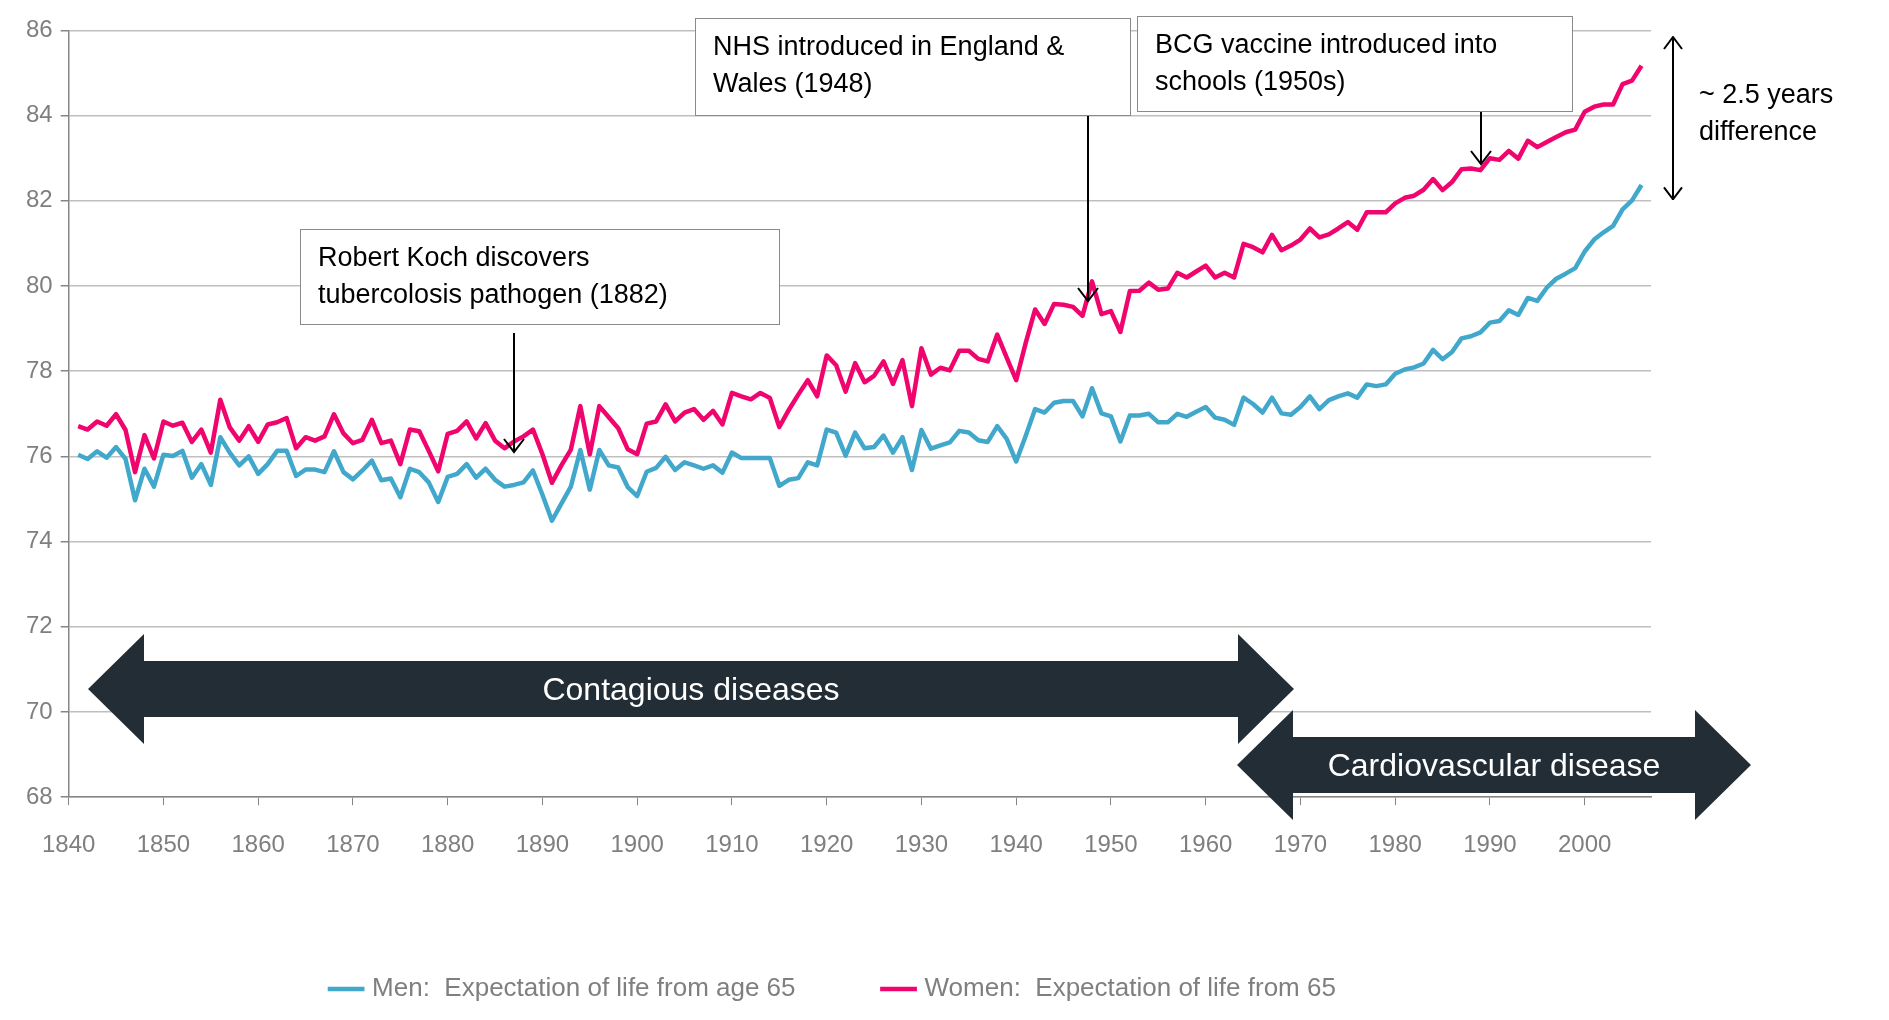  Describe the element at coordinates (637, 844) in the screenshot. I see `x-tick-label: 1900` at that location.